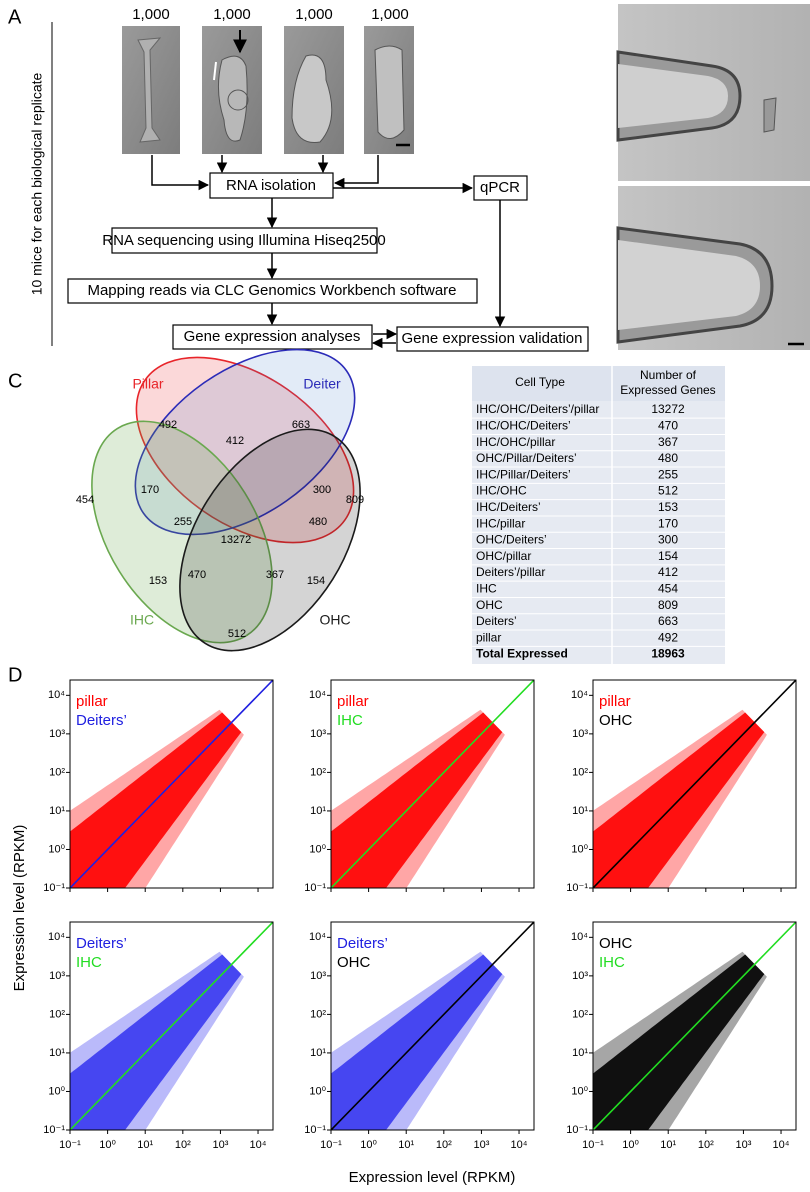 The image size is (810, 1192). Describe the element at coordinates (540, 382) in the screenshot. I see `table-header: Cell Type` at that location.